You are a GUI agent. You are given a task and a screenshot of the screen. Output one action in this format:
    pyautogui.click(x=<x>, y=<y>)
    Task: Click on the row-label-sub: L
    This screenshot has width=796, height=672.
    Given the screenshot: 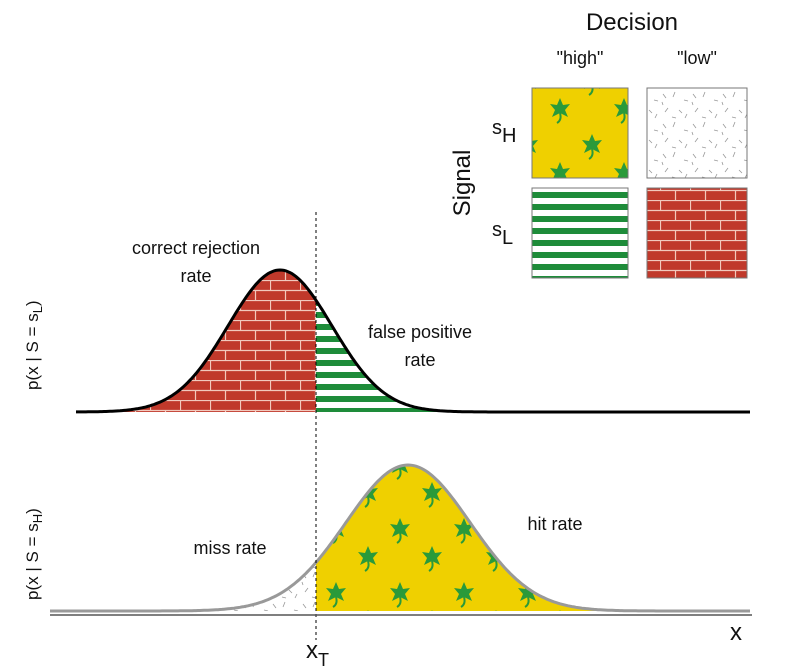 What is the action you would take?
    pyautogui.click(x=507, y=238)
    